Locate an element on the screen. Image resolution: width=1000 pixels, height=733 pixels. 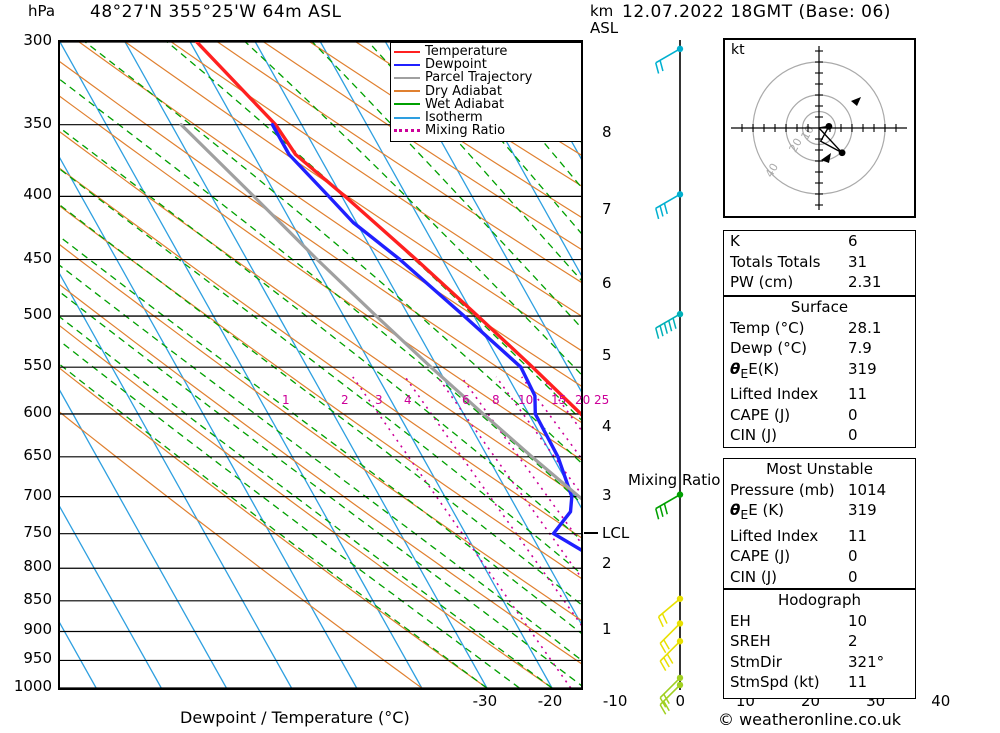
index-key: SREH is located at coordinates (750, 641).